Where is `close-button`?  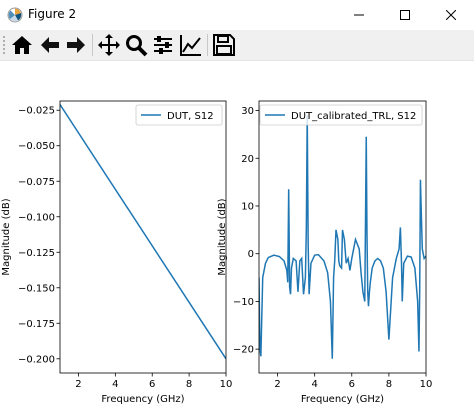
close-button is located at coordinates (451, 15).